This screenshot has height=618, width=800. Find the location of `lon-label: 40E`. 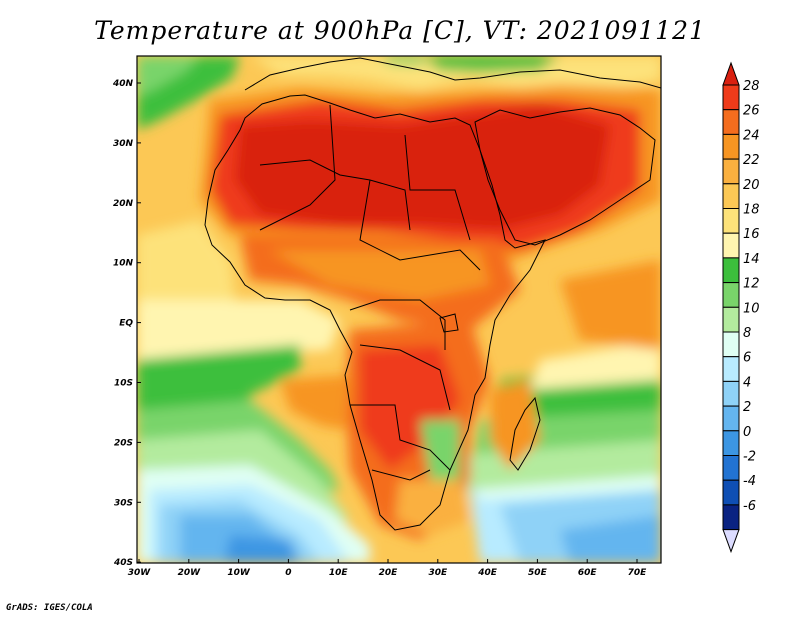

lon-label: 40E is located at coordinates (487, 573).